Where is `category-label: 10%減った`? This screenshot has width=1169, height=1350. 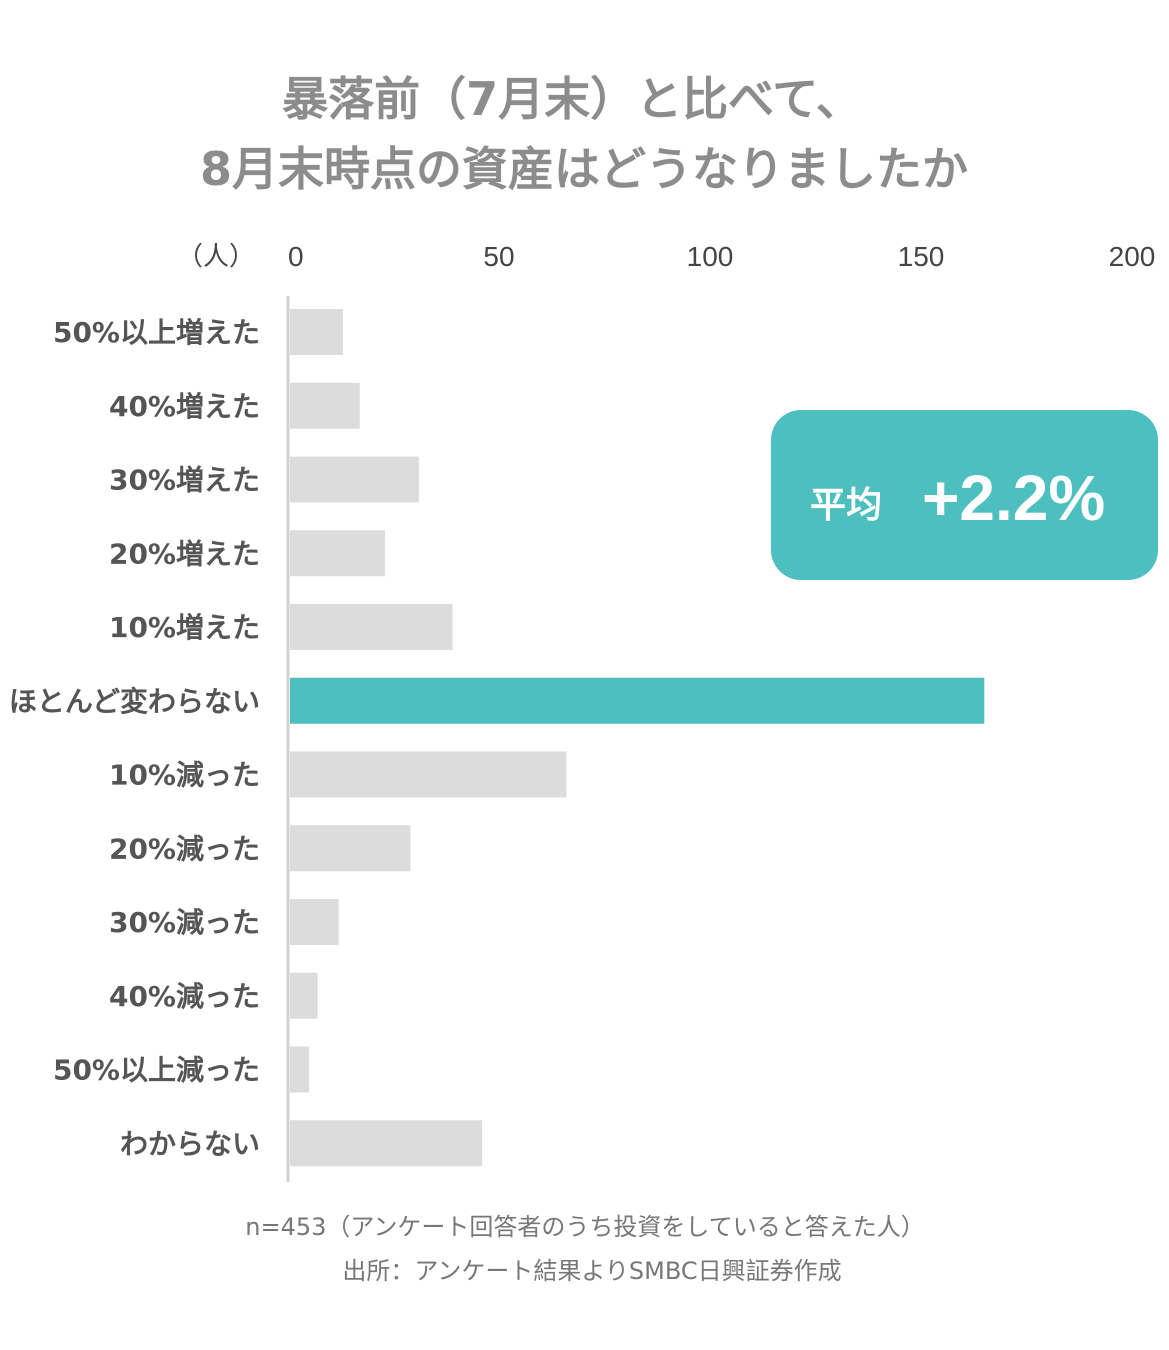 category-label: 10%減った is located at coordinates (184, 775).